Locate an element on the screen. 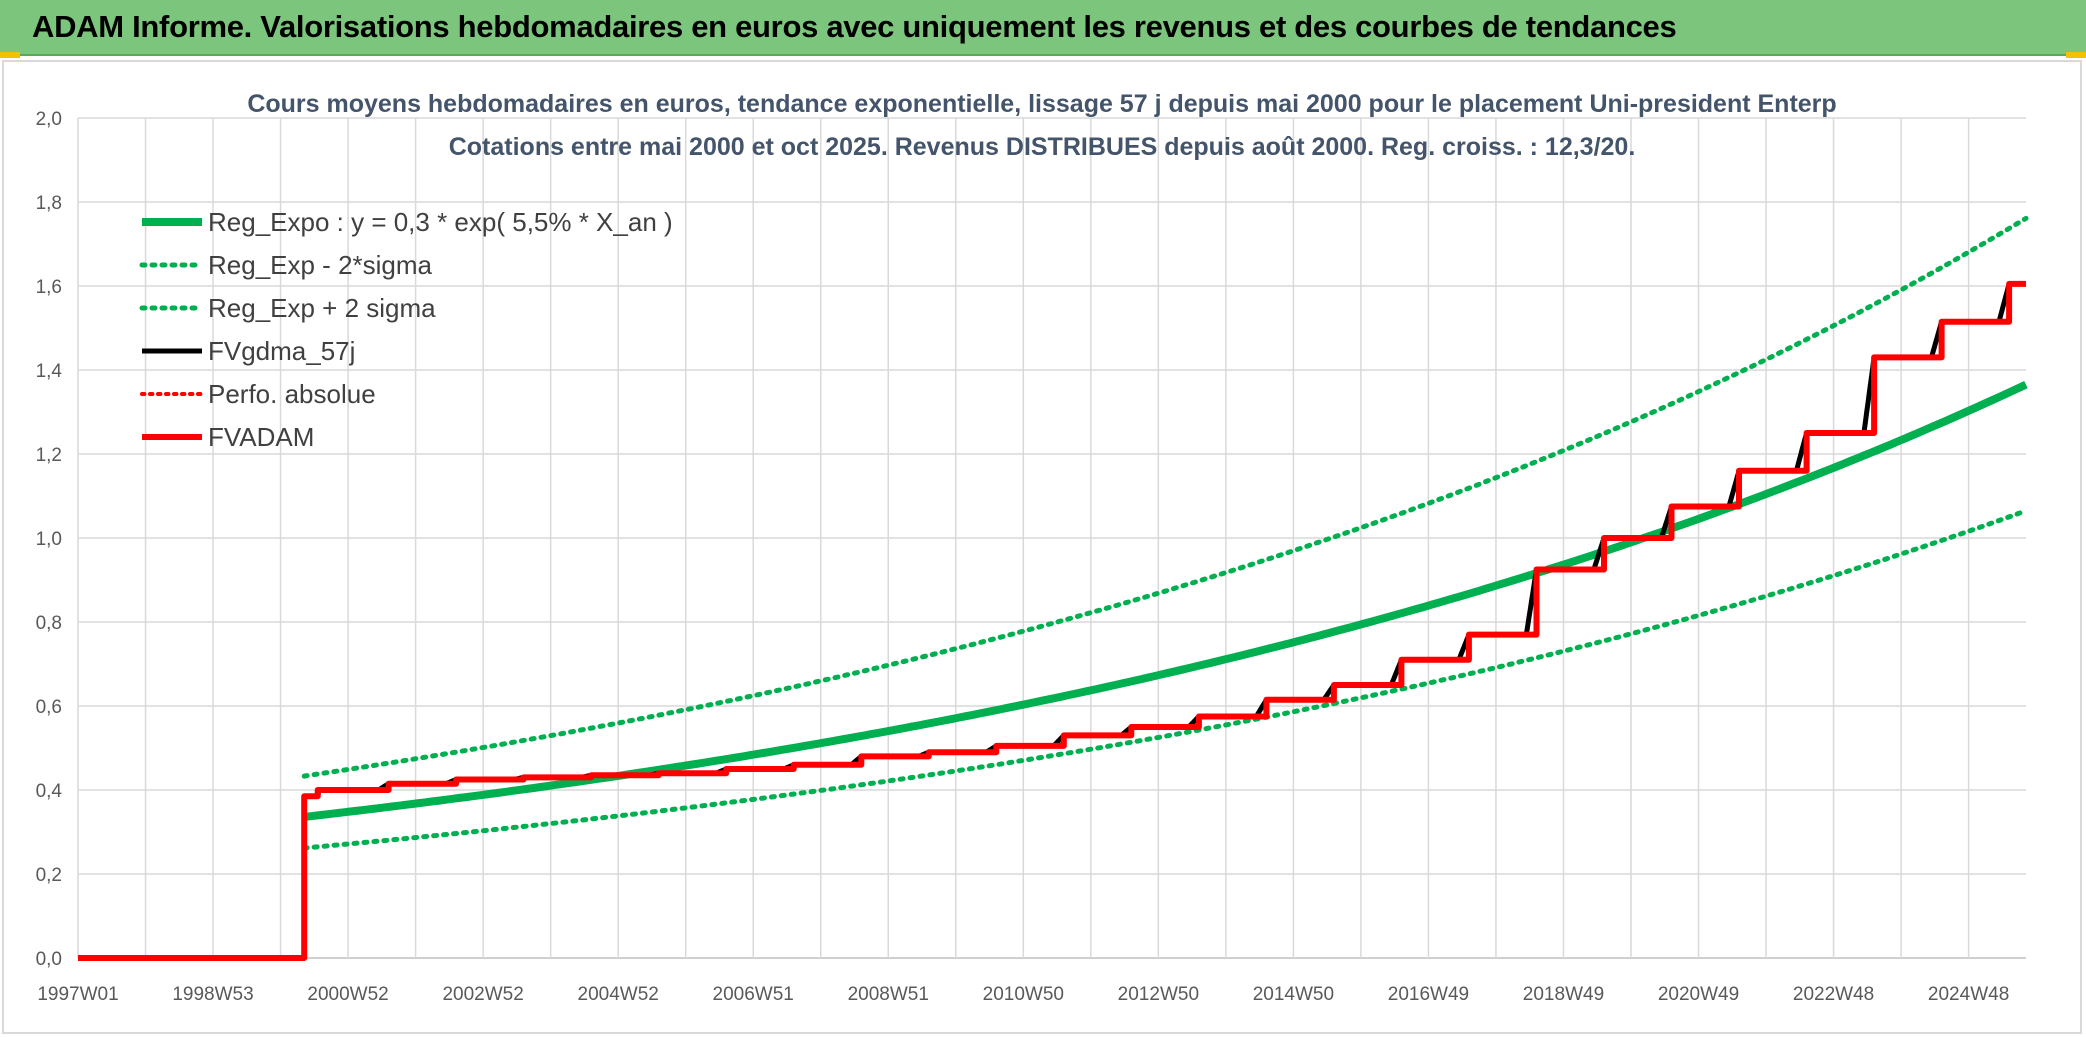  y-tick-label: 1,0 is located at coordinates (49, 539).